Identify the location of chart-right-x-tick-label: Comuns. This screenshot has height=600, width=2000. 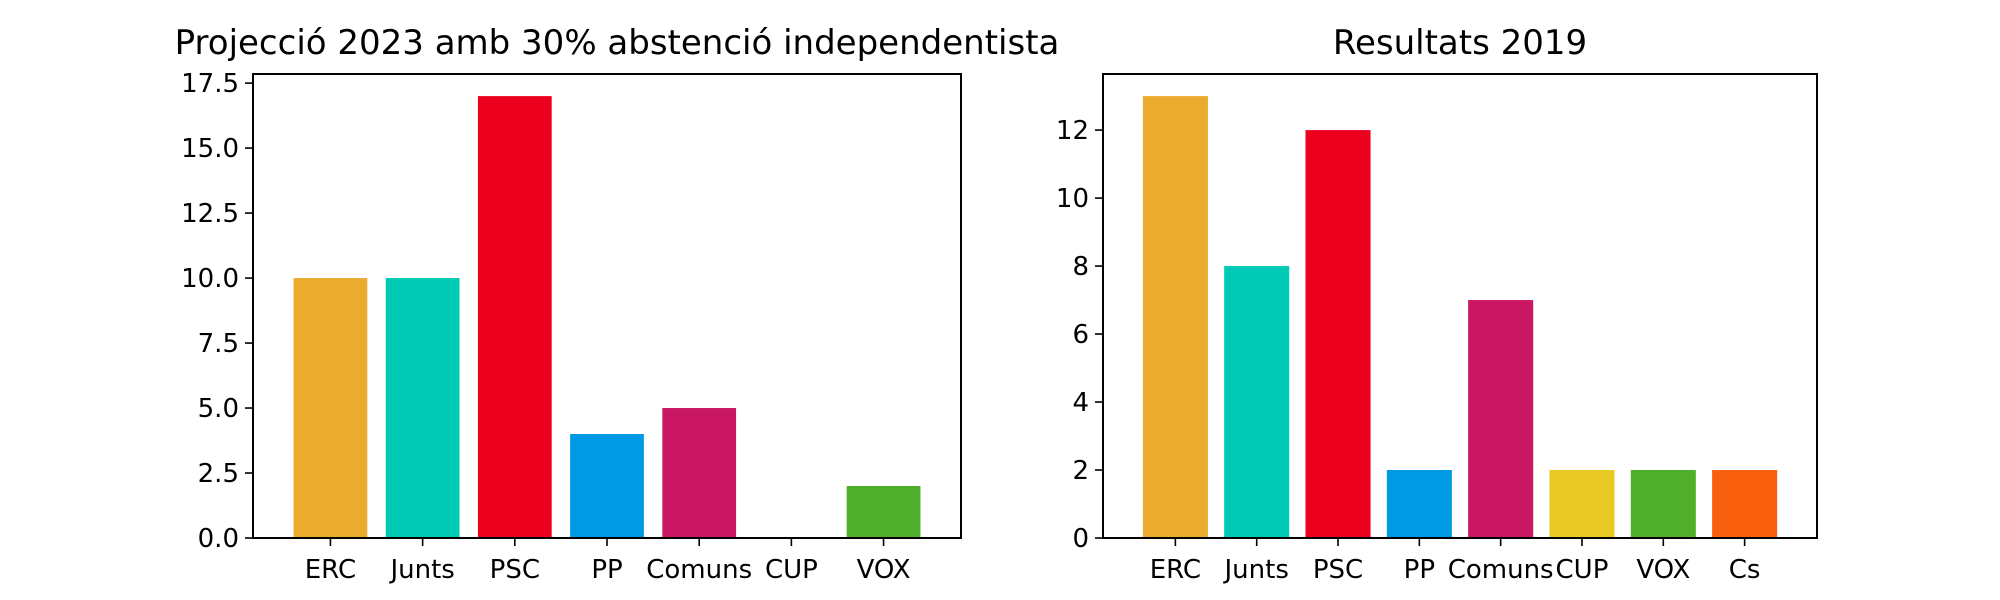
(1501, 570).